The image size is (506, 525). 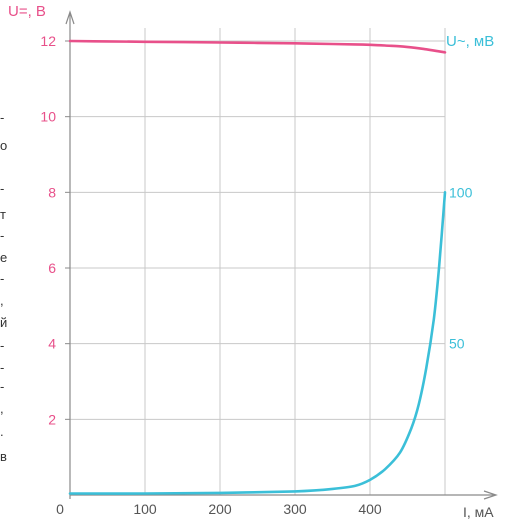 I want to click on x-tick-label: 300, so click(x=295, y=509).